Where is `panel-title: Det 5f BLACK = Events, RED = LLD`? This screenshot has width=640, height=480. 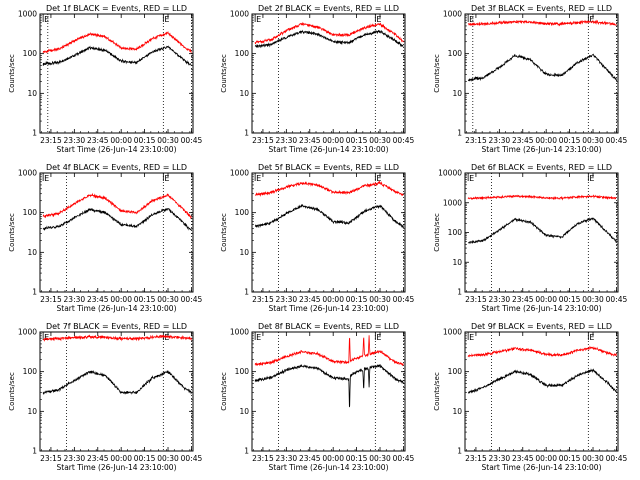 panel-title: Det 5f BLACK = Events, RED = LLD is located at coordinates (328, 167).